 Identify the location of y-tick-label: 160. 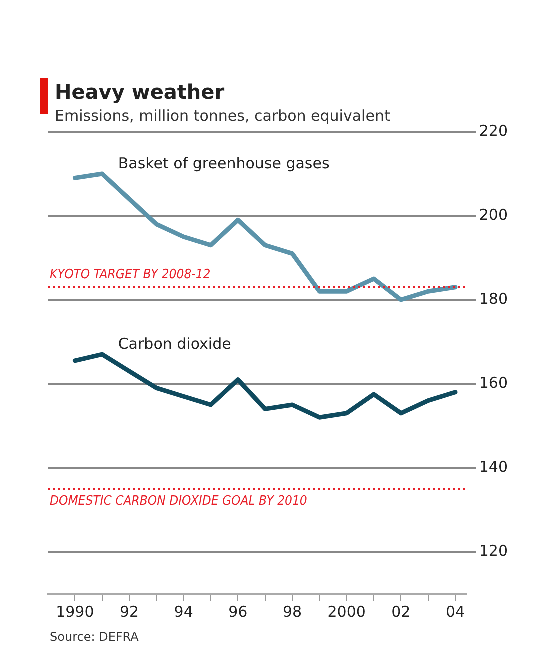
(493, 383).